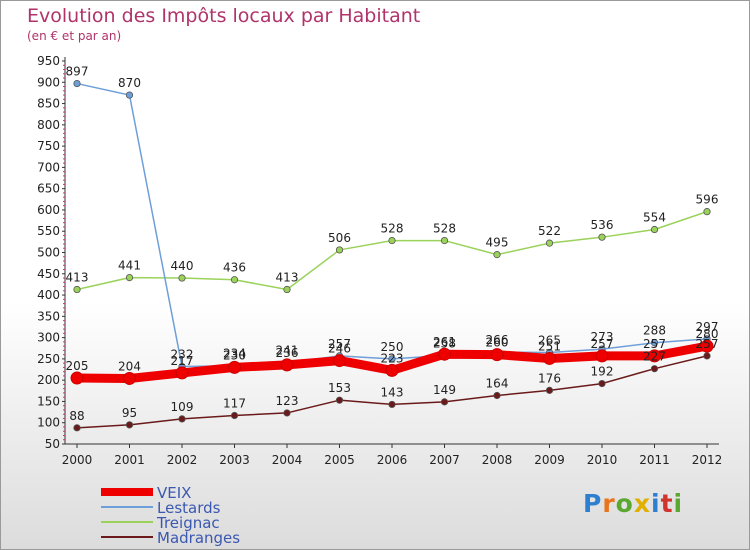 This screenshot has width=750, height=550. Describe the element at coordinates (444, 460) in the screenshot. I see `x-tick-label: 2007` at that location.